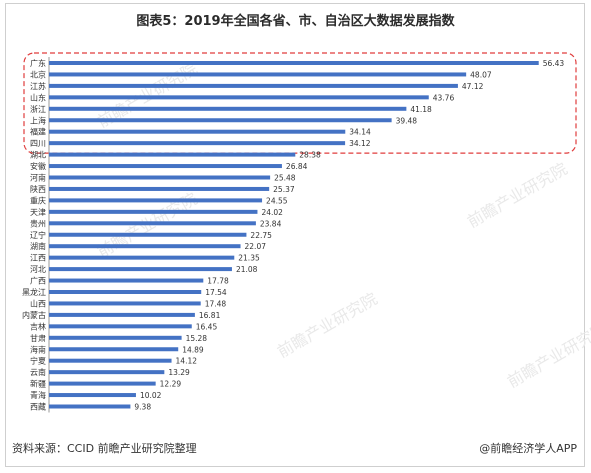 The height and width of the screenshot is (473, 591). Describe the element at coordinates (38, 143) in the screenshot. I see `category-label: 四川` at that location.